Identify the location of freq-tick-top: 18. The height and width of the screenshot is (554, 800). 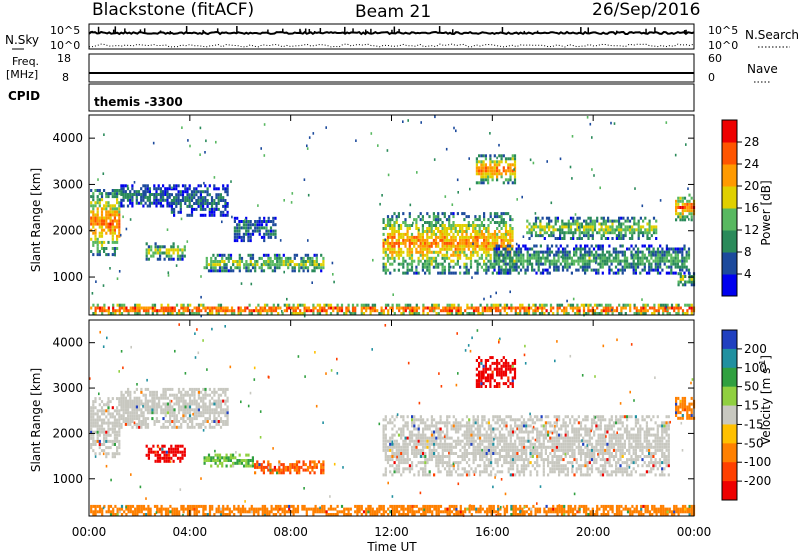
(64, 58).